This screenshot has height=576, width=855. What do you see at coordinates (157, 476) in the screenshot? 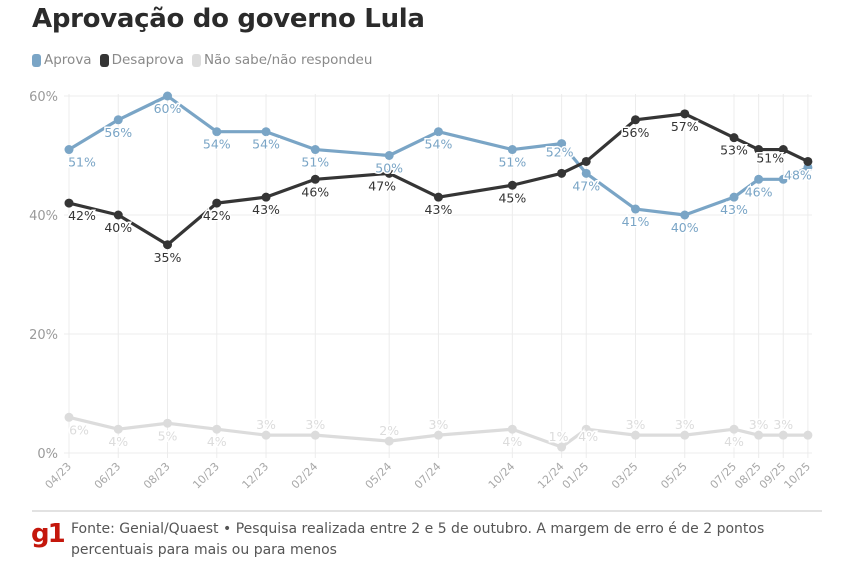
I see `x-tick-label: 08/23` at bounding box center [157, 476].